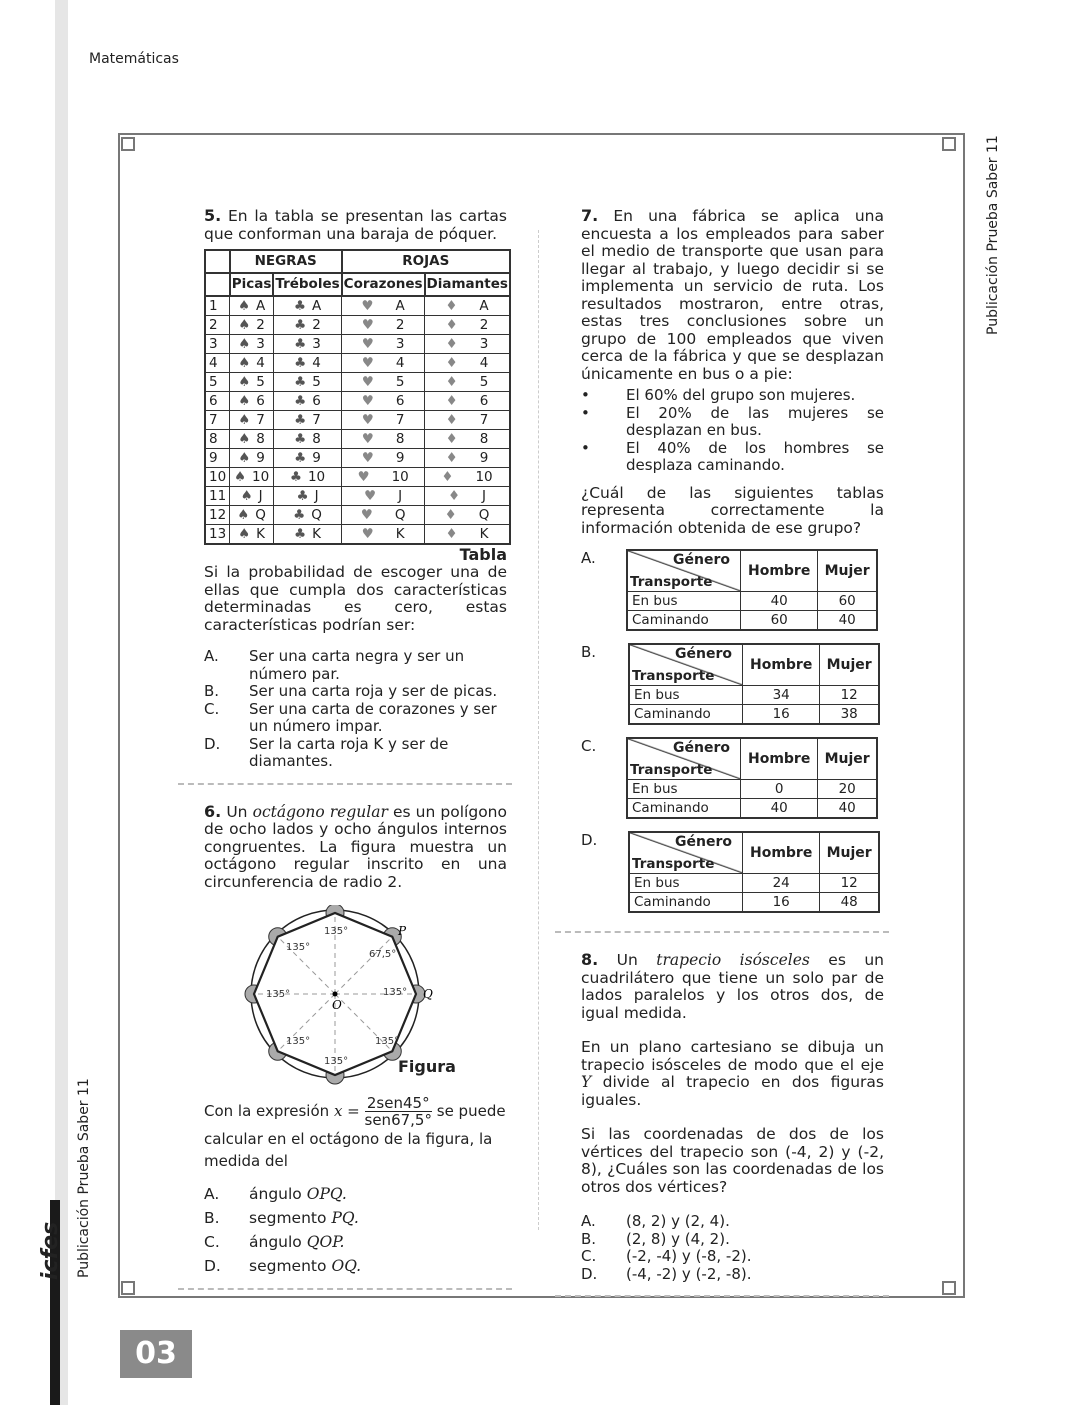 The height and width of the screenshot is (1405, 1080). I want to click on table-row: 10 ♠ 10 ♣ 10 ♥ 10 ♦ 10, so click(357, 477).